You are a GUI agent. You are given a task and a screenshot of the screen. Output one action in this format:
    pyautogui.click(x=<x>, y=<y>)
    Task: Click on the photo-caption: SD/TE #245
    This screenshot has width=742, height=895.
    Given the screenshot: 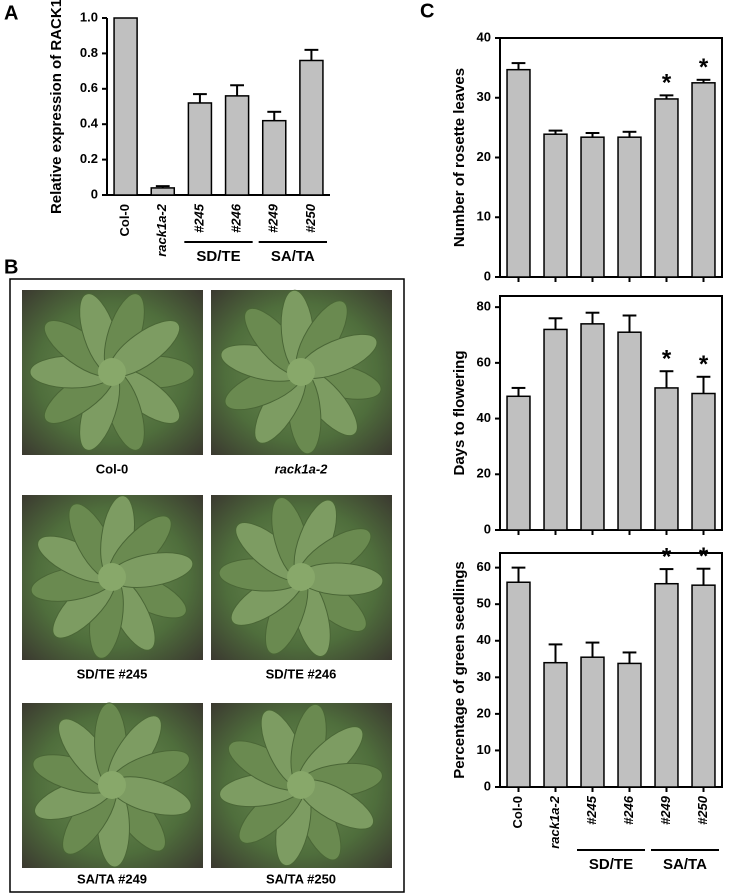 What is the action you would take?
    pyautogui.click(x=112, y=673)
    